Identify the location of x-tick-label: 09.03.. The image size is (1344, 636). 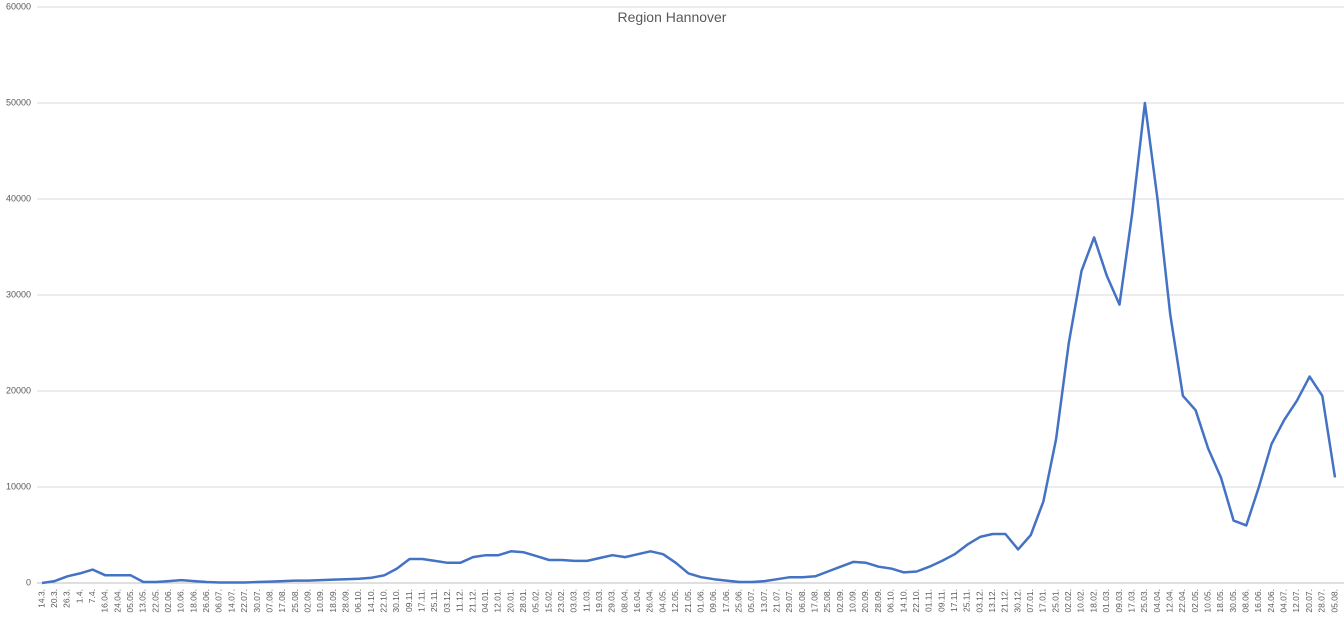
(1119, 601).